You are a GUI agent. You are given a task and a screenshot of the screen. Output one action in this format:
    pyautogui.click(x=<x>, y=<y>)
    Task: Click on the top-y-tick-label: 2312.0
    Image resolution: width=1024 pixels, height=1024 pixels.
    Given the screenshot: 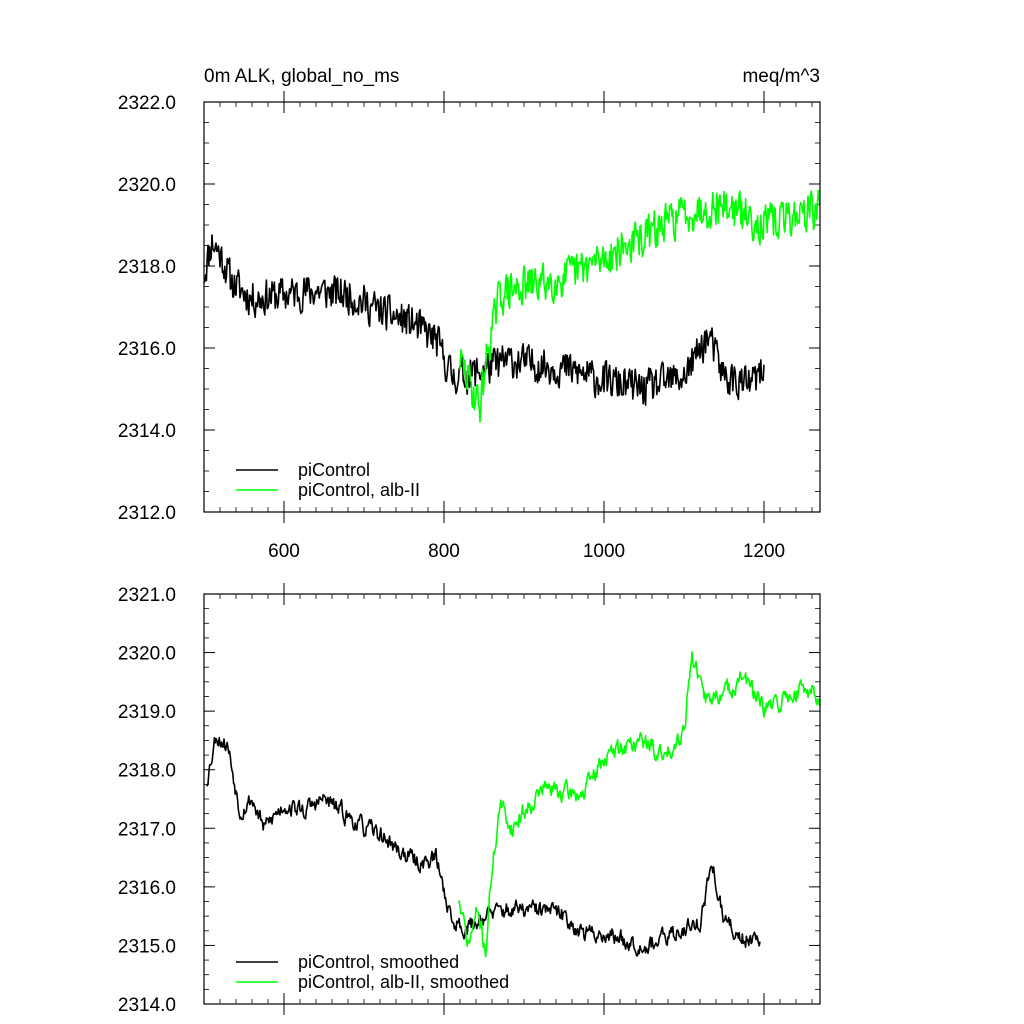 What is the action you would take?
    pyautogui.click(x=147, y=513)
    